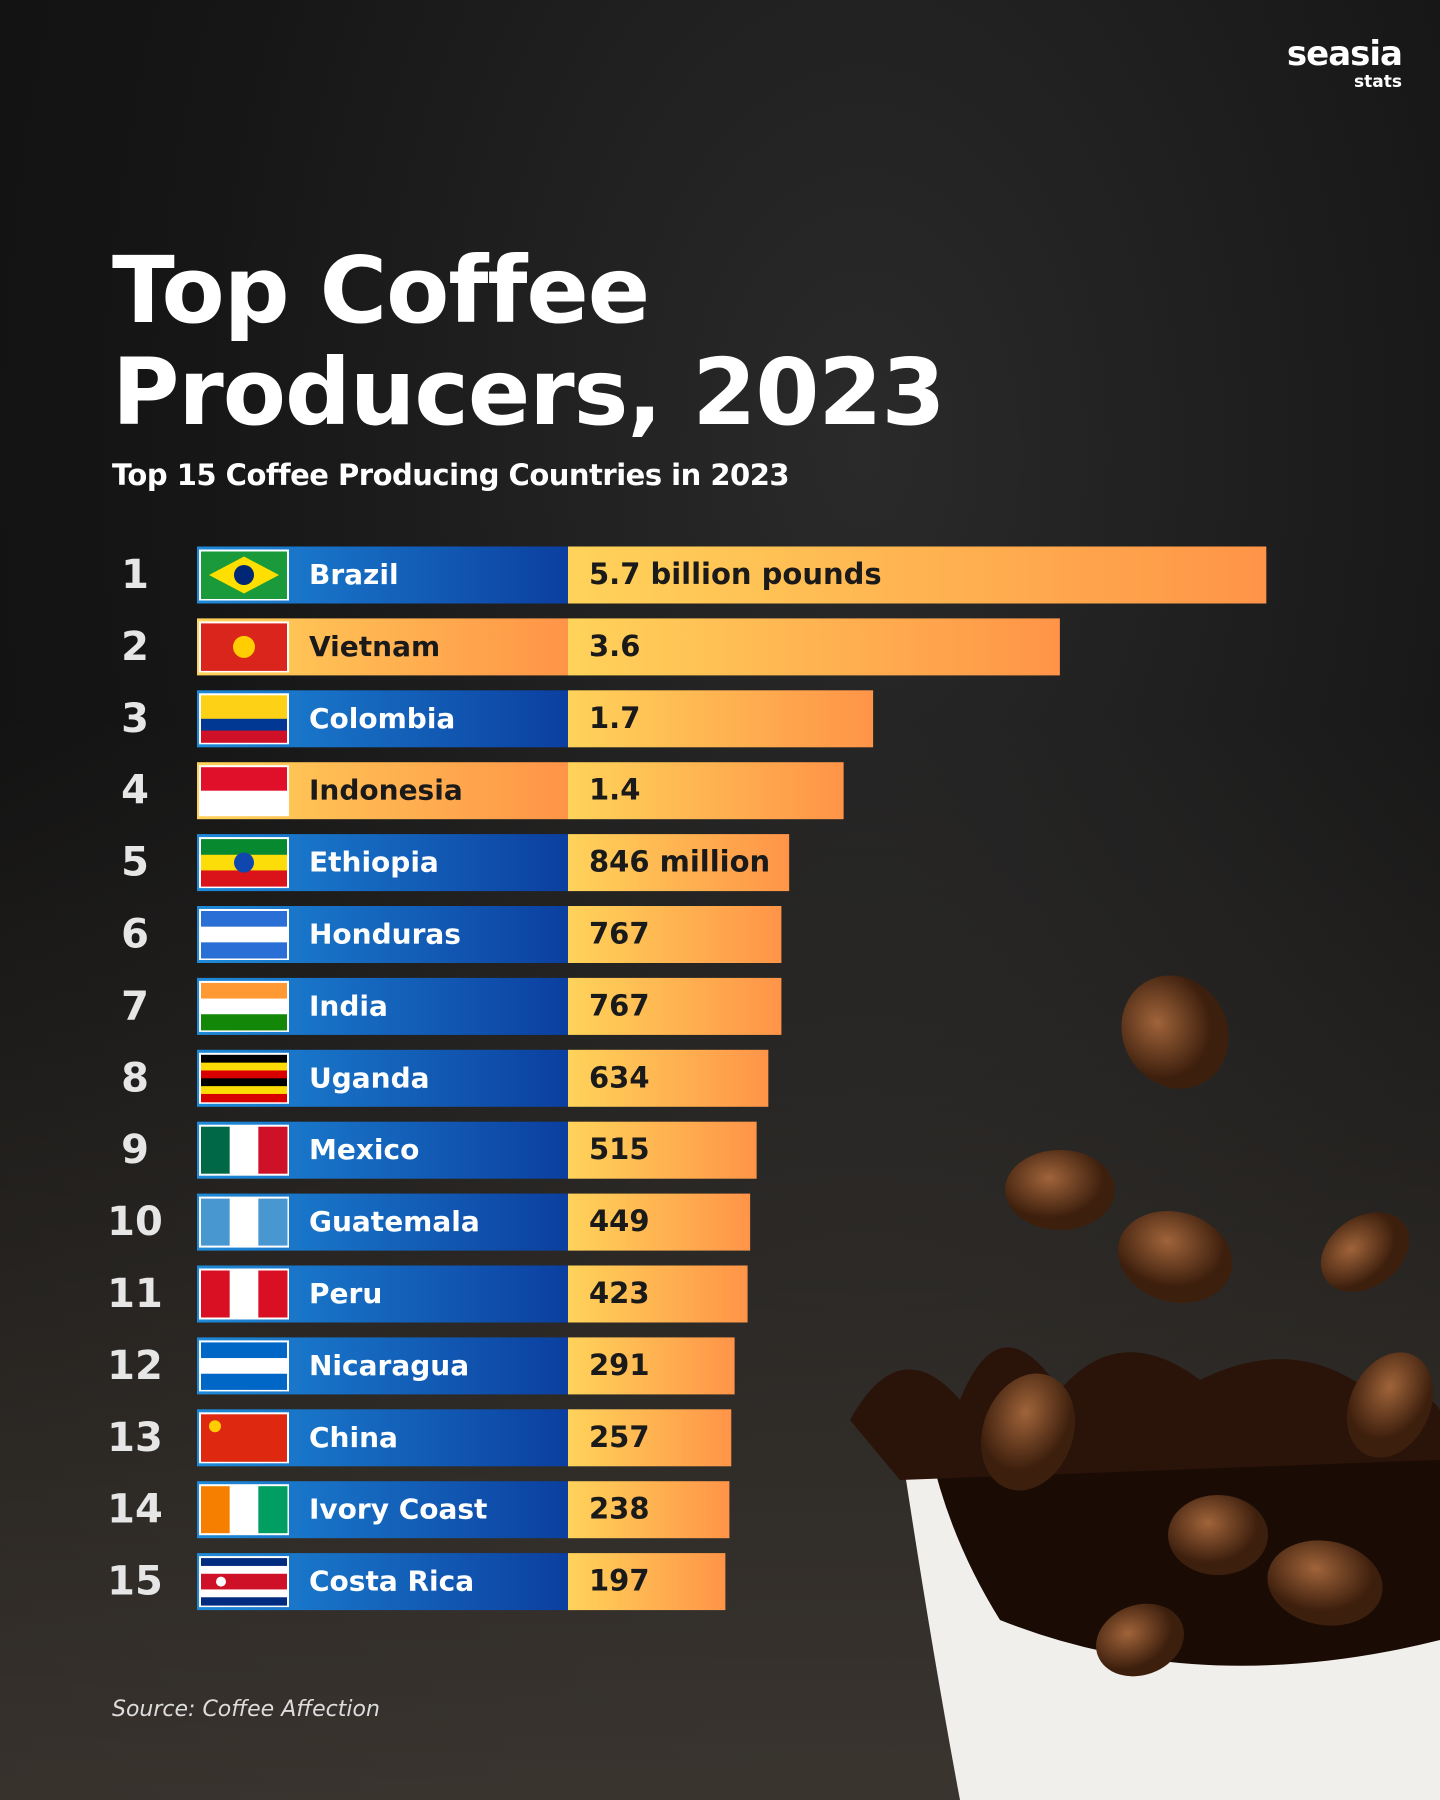  I want to click on brand-logo: seasia, so click(1344, 54).